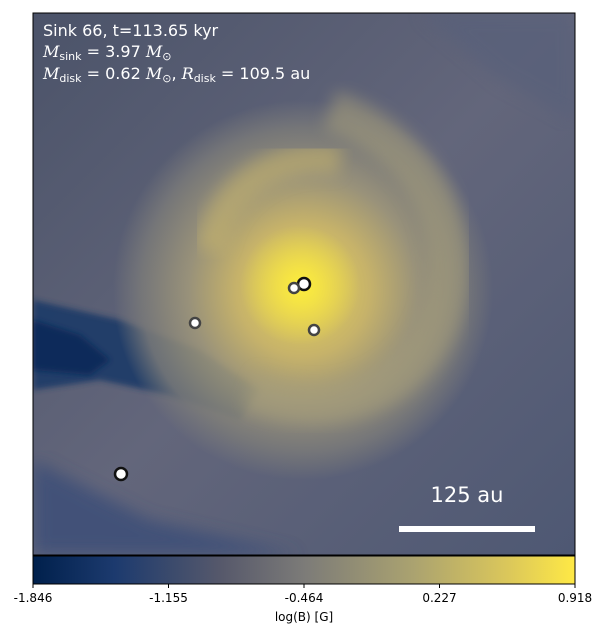 This screenshot has width=604, height=636. I want to click on colorbar-label: log(B) [G], so click(304, 617).